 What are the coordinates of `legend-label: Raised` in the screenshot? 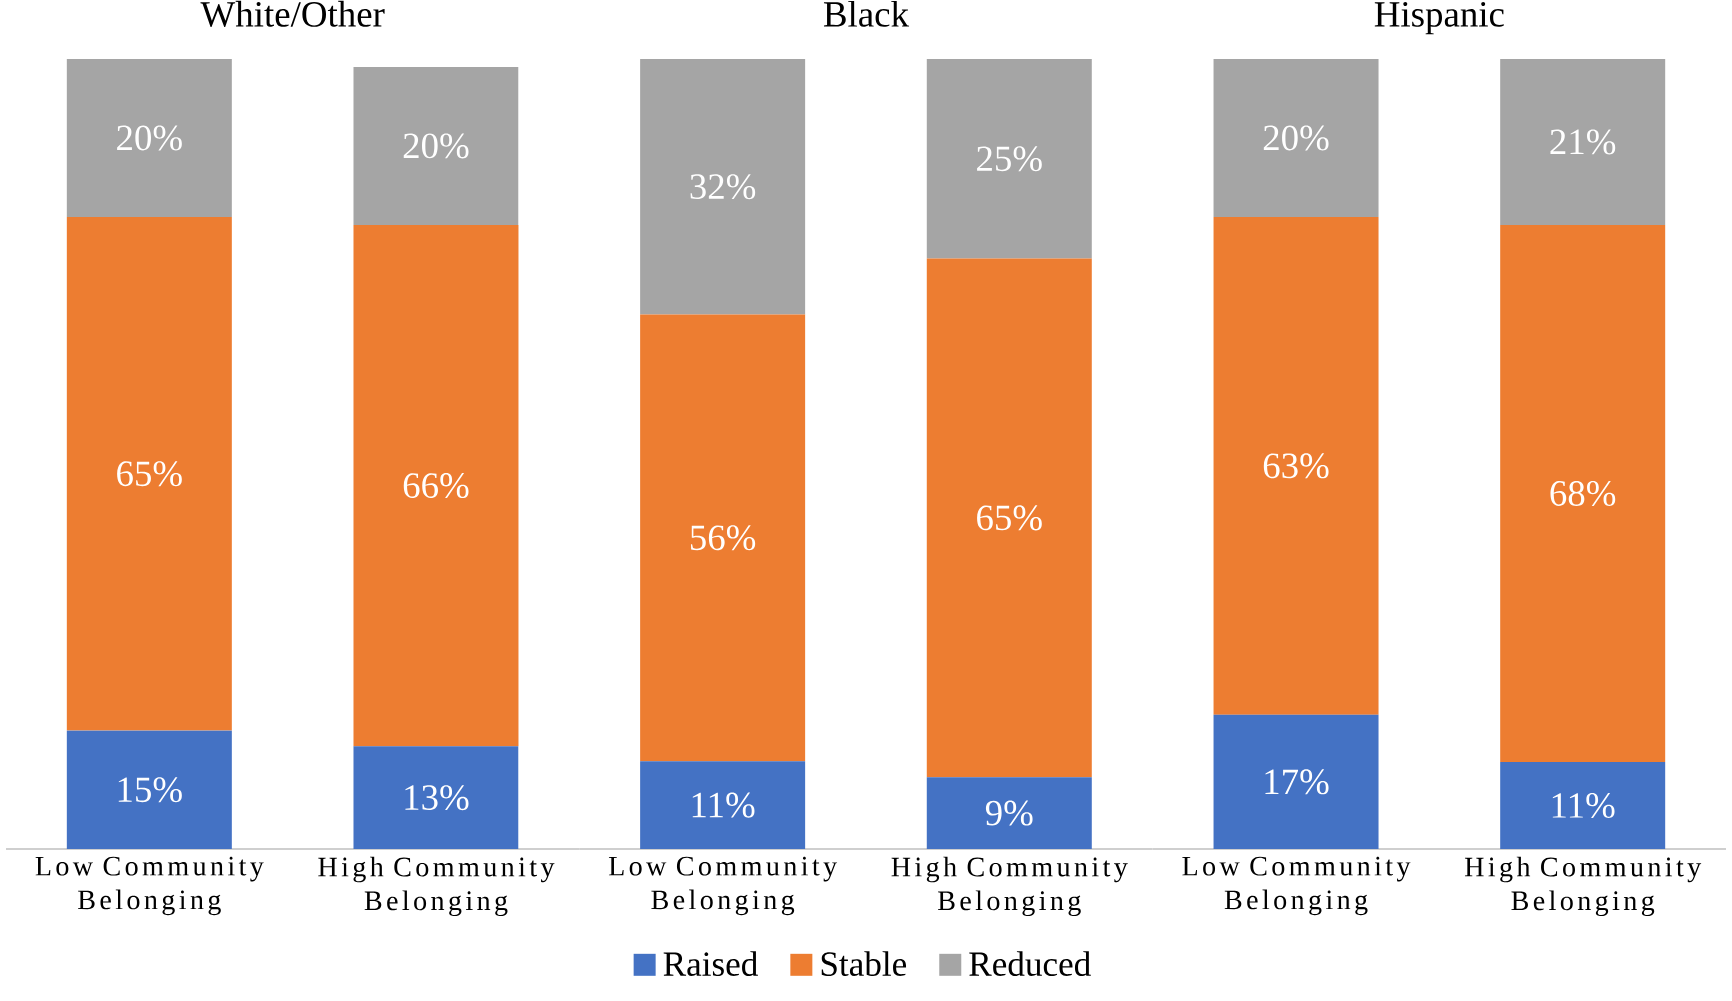 It's located at (710, 963).